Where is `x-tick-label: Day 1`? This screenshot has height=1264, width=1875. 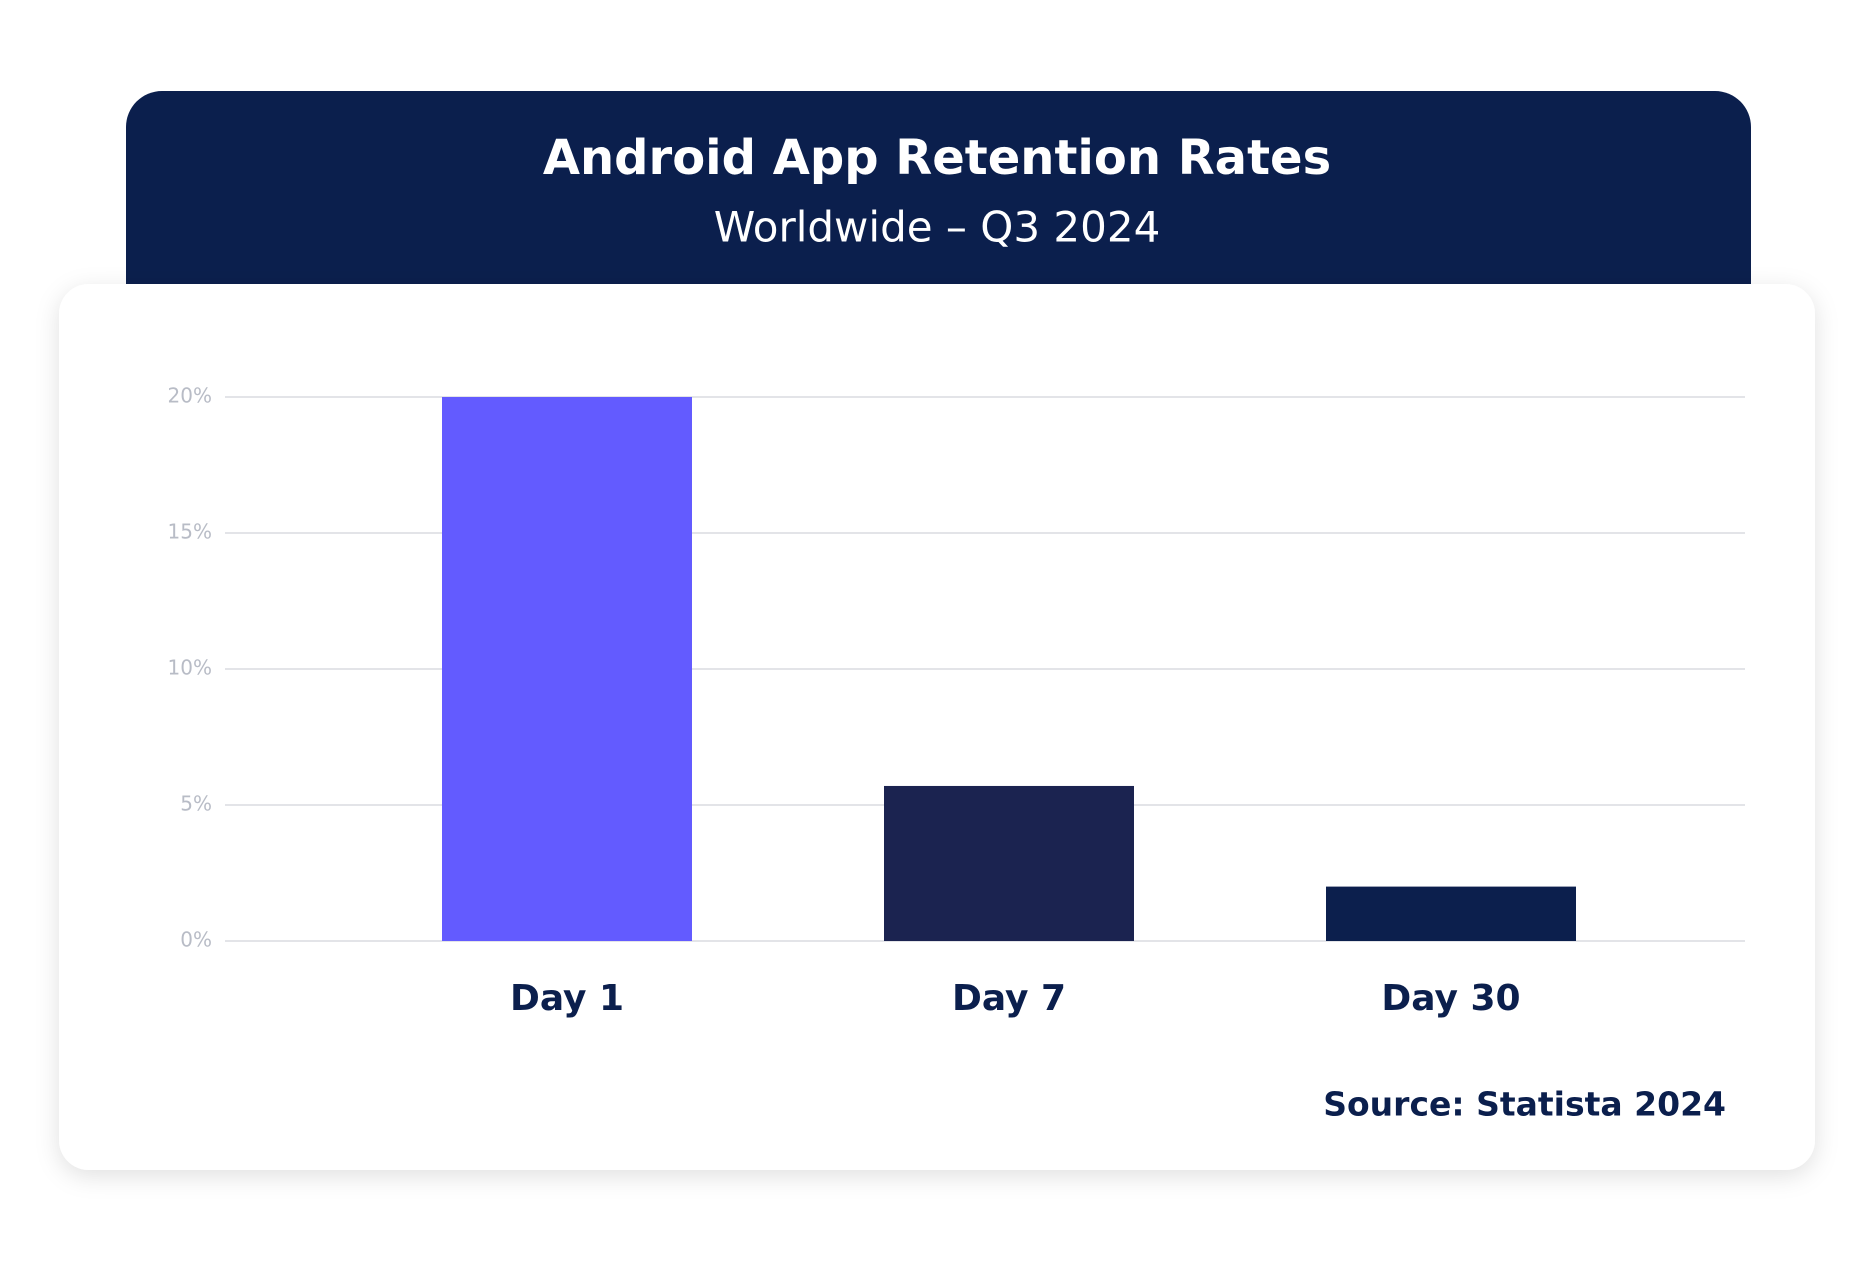
x-tick-label: Day 1 is located at coordinates (567, 998).